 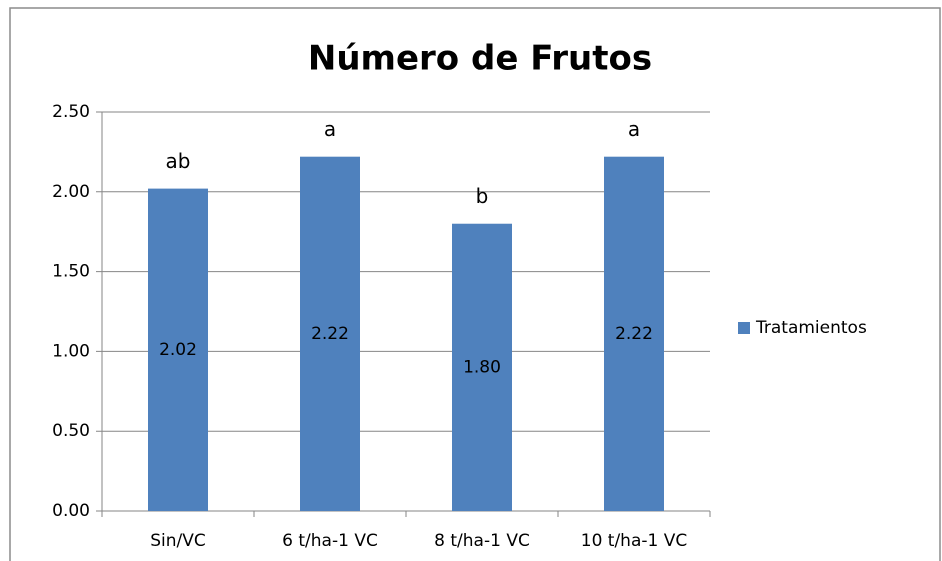 I want to click on y-tick-label: 0.00, so click(x=71, y=511).